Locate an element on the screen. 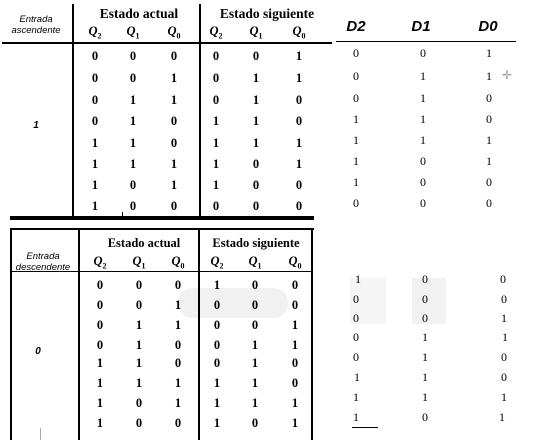 The image size is (552, 445). top-col-q0-next: Q0 is located at coordinates (299, 32).